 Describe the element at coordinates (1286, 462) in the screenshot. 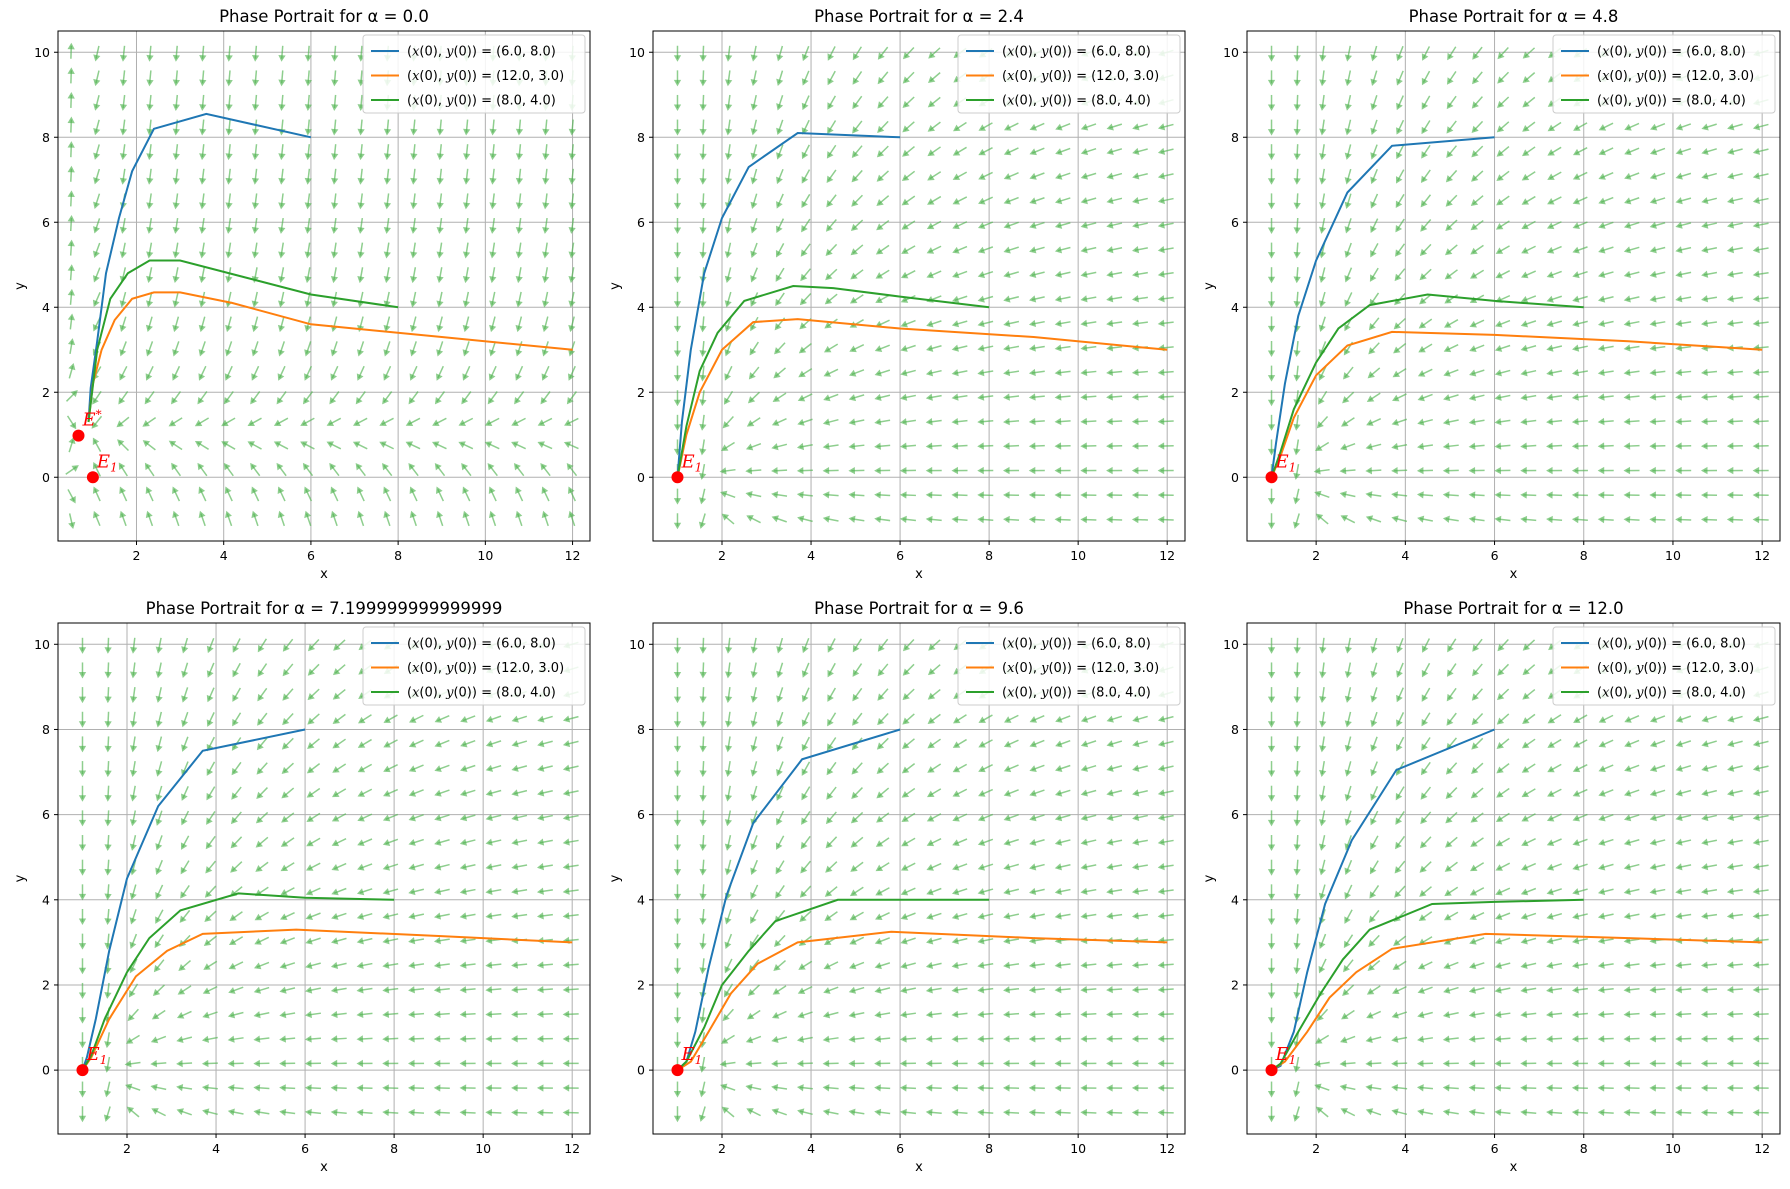

I see `equilibrium-label: E1` at that location.